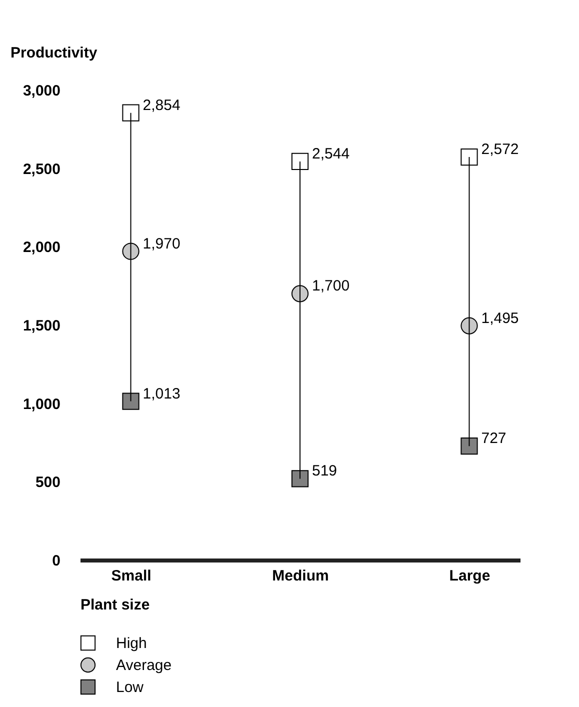 The width and height of the screenshot is (579, 707). I want to click on y-tick-label: 3,000, so click(41, 91).